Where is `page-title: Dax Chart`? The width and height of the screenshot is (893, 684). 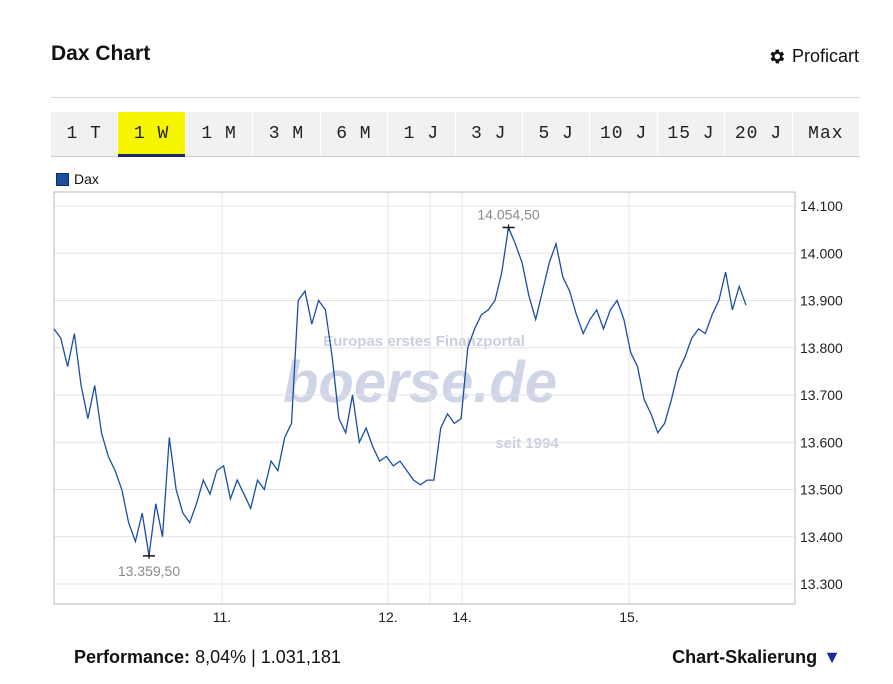
page-title: Dax Chart is located at coordinates (101, 53).